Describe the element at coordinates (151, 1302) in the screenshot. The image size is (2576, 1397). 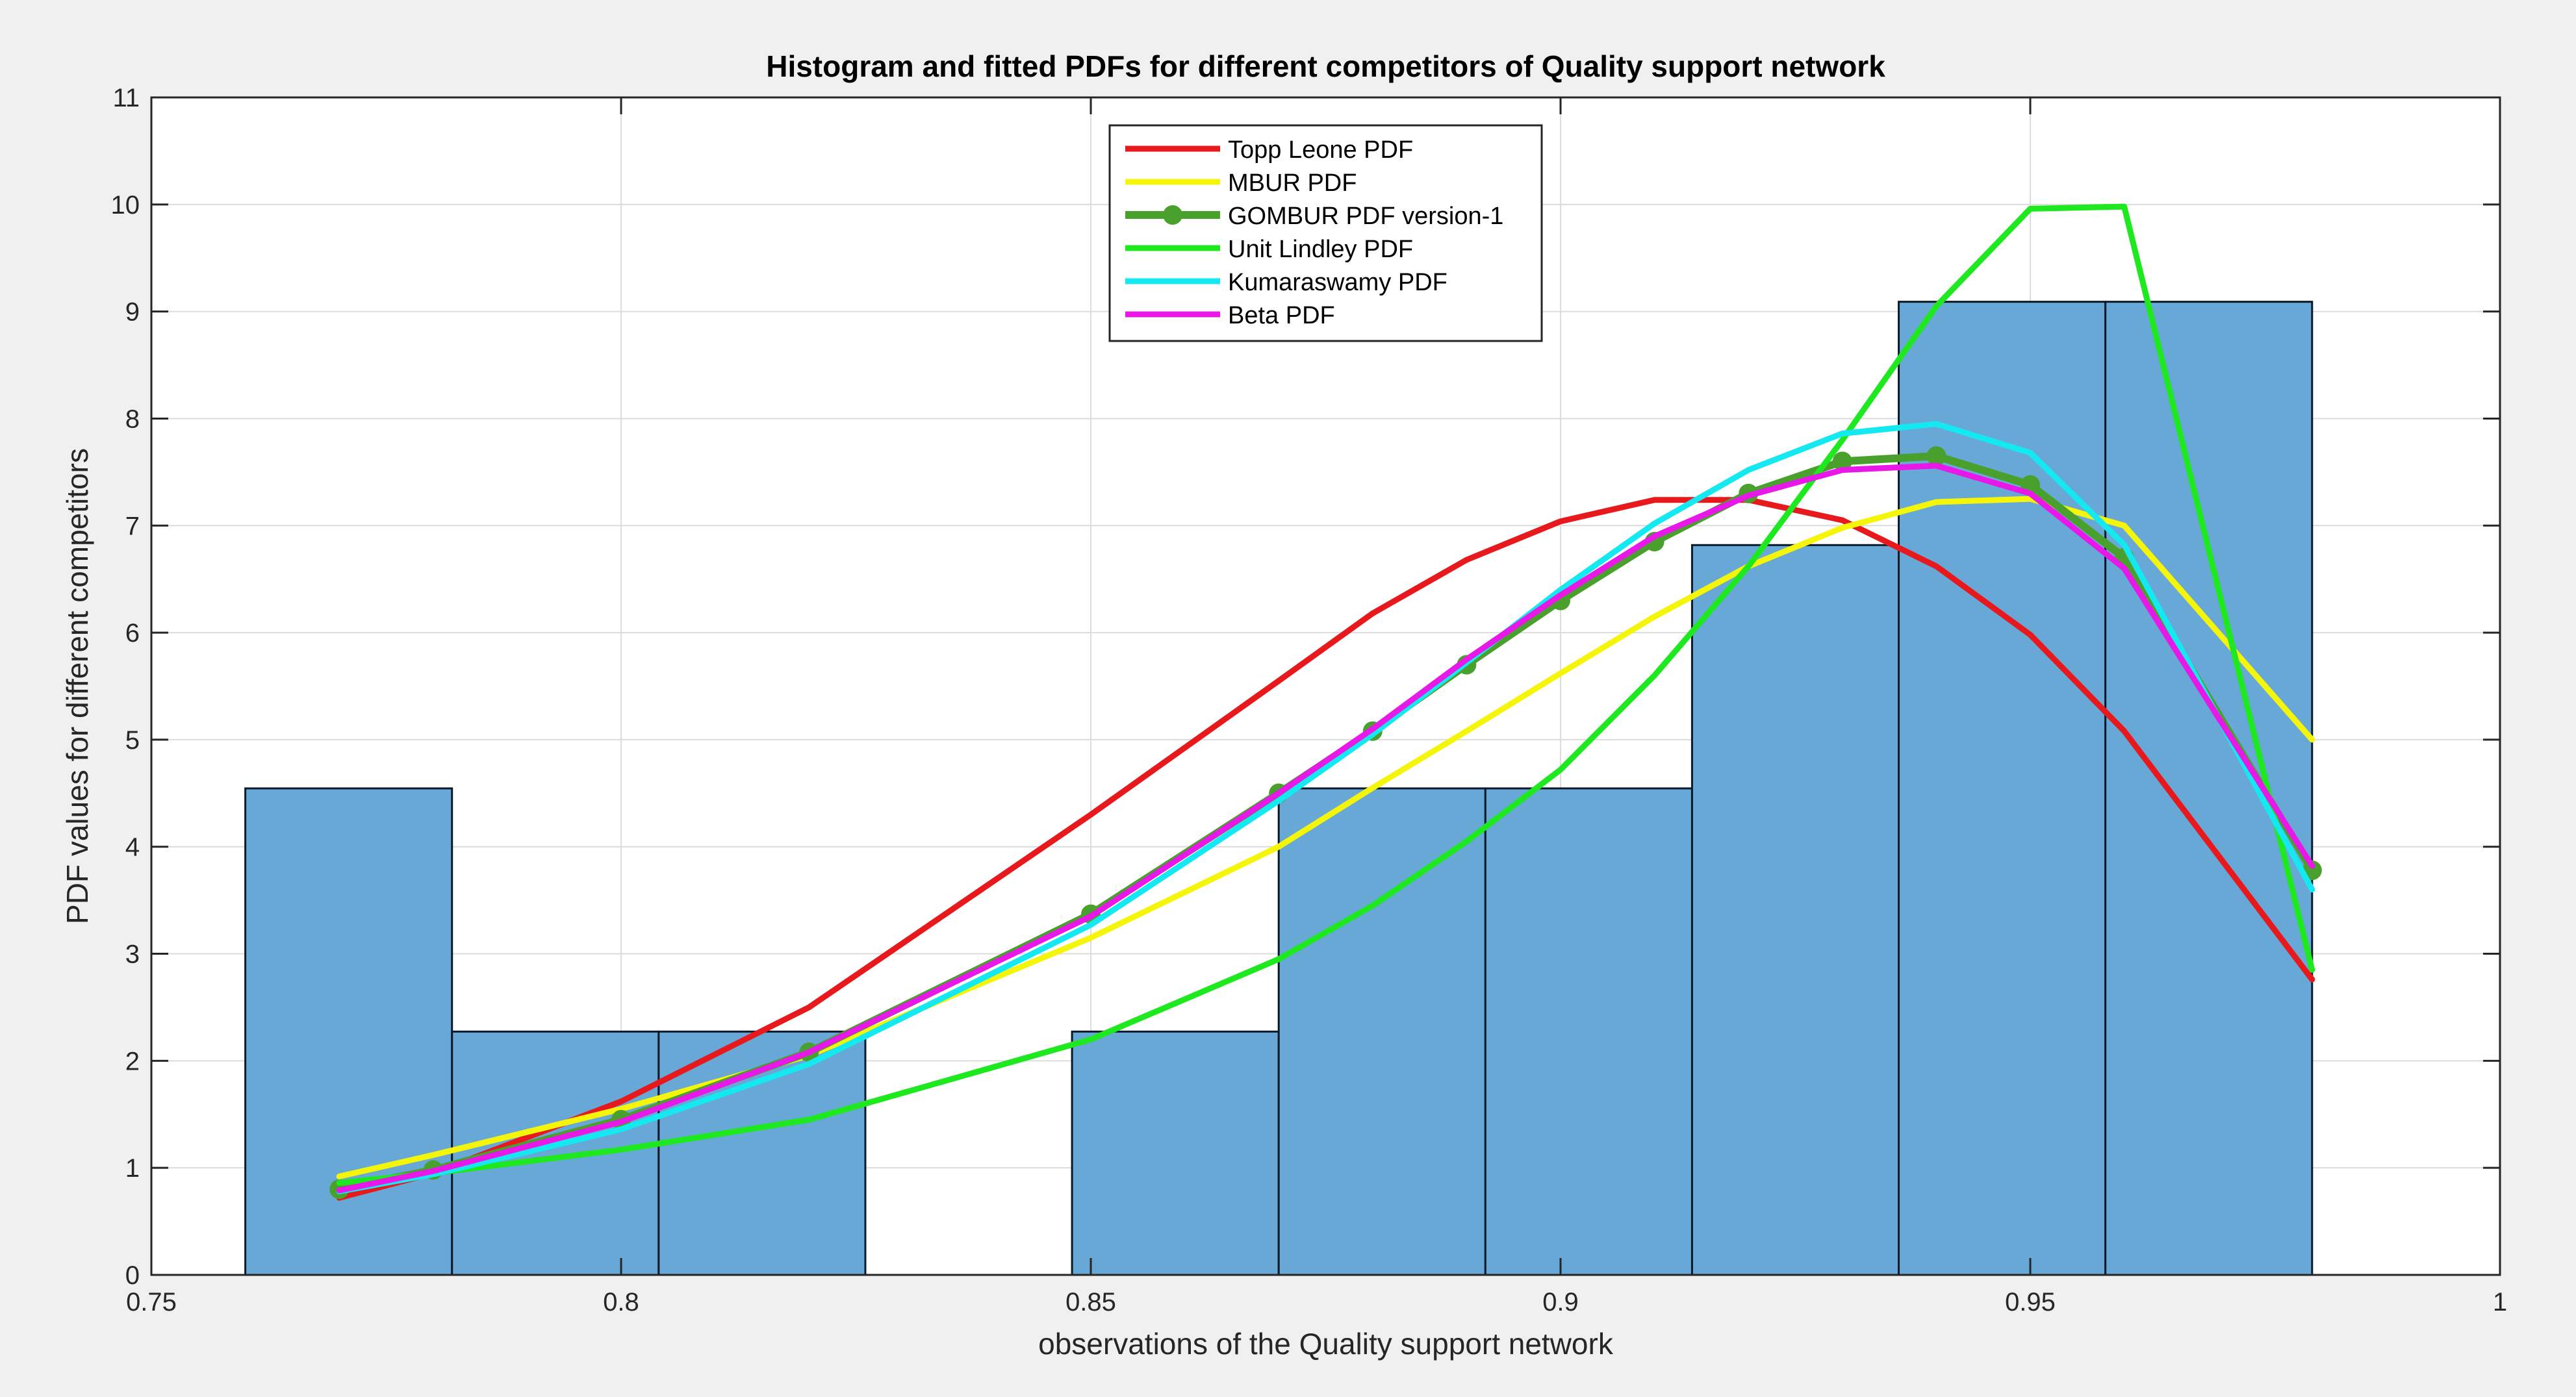
I see `x-tick-label: 0.75` at that location.